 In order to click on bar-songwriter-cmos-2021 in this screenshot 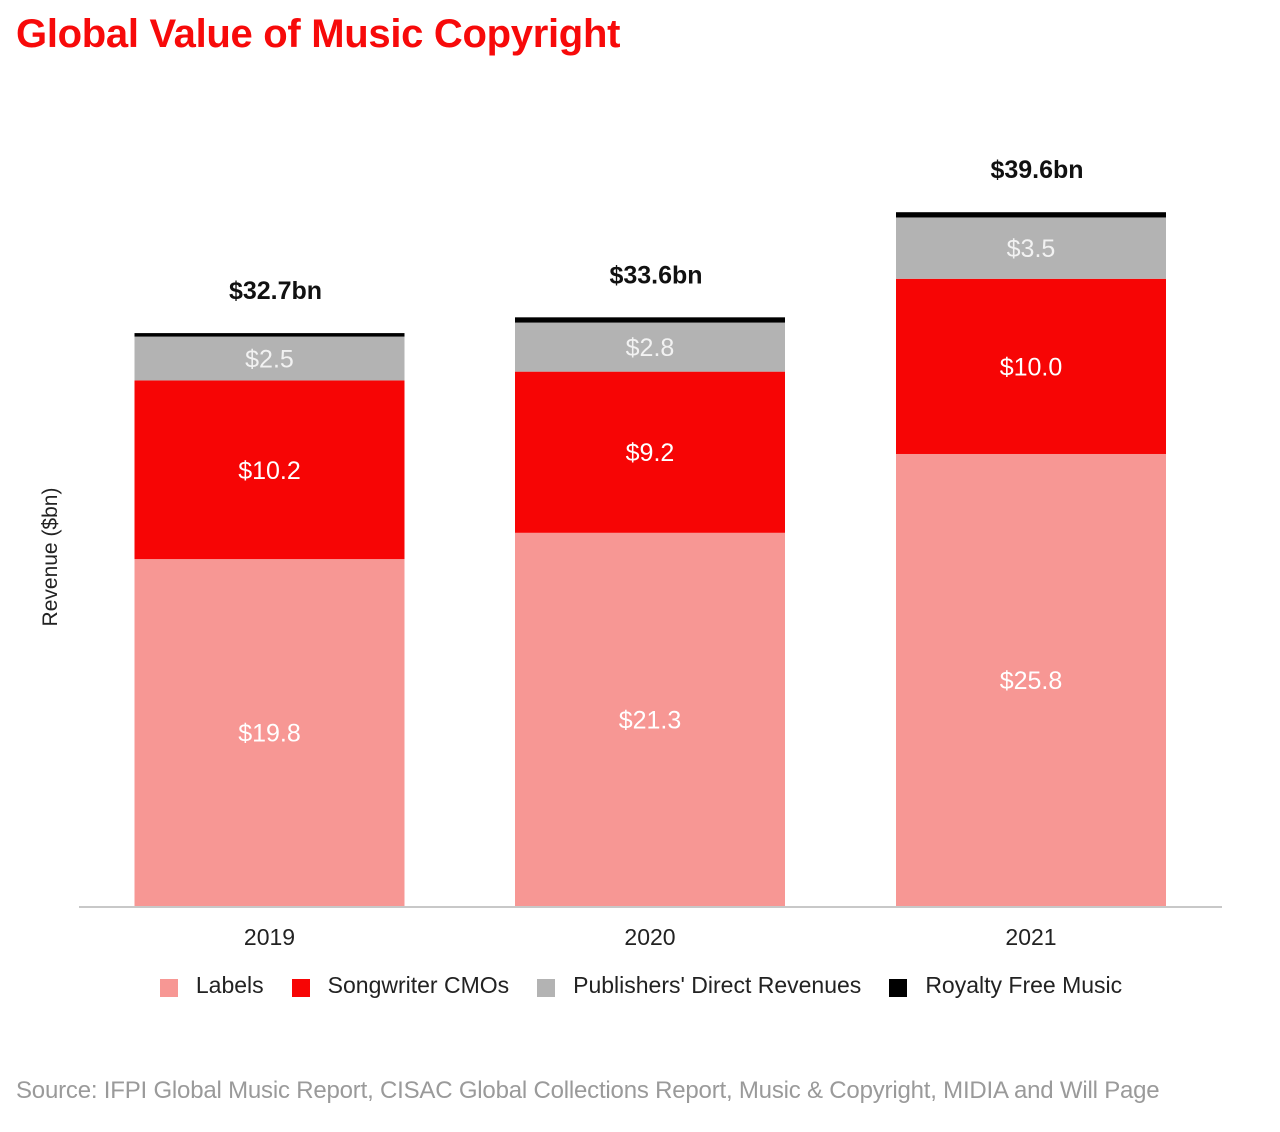, I will do `click(1031, 366)`.